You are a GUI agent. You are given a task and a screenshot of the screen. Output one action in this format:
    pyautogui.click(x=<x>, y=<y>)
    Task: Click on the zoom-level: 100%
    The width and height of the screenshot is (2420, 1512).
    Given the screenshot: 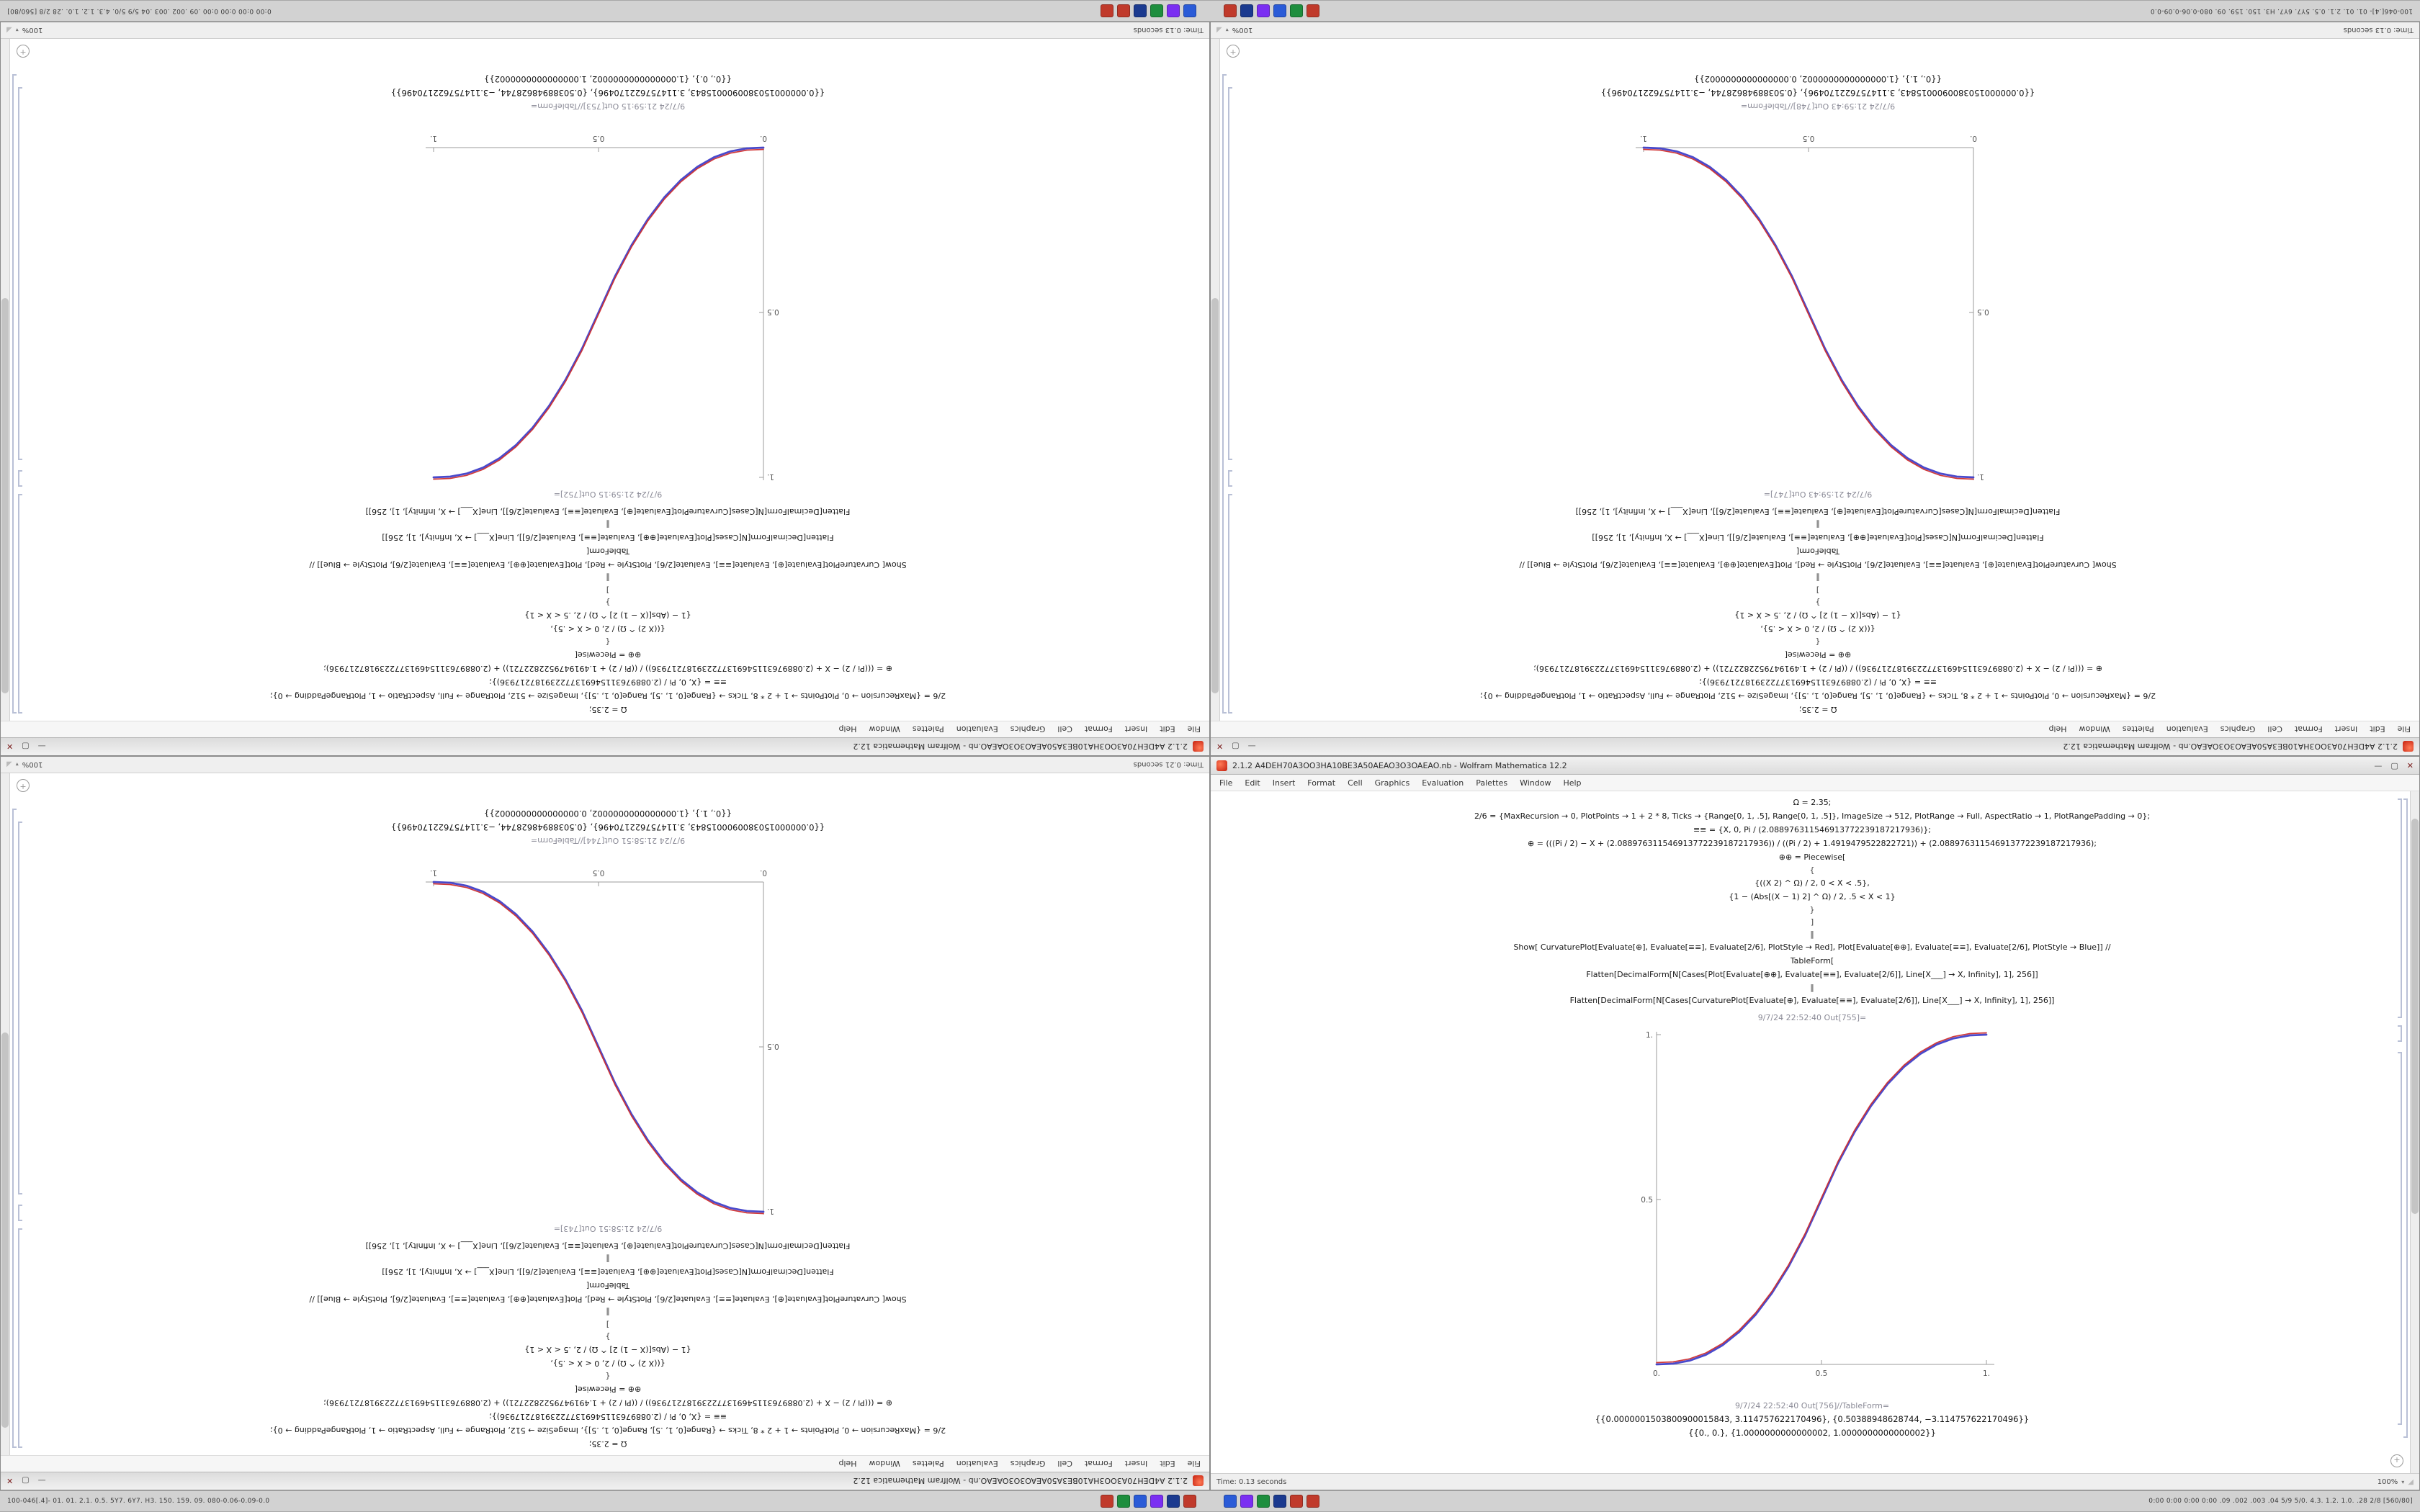 What is the action you would take?
    pyautogui.click(x=2387, y=1481)
    